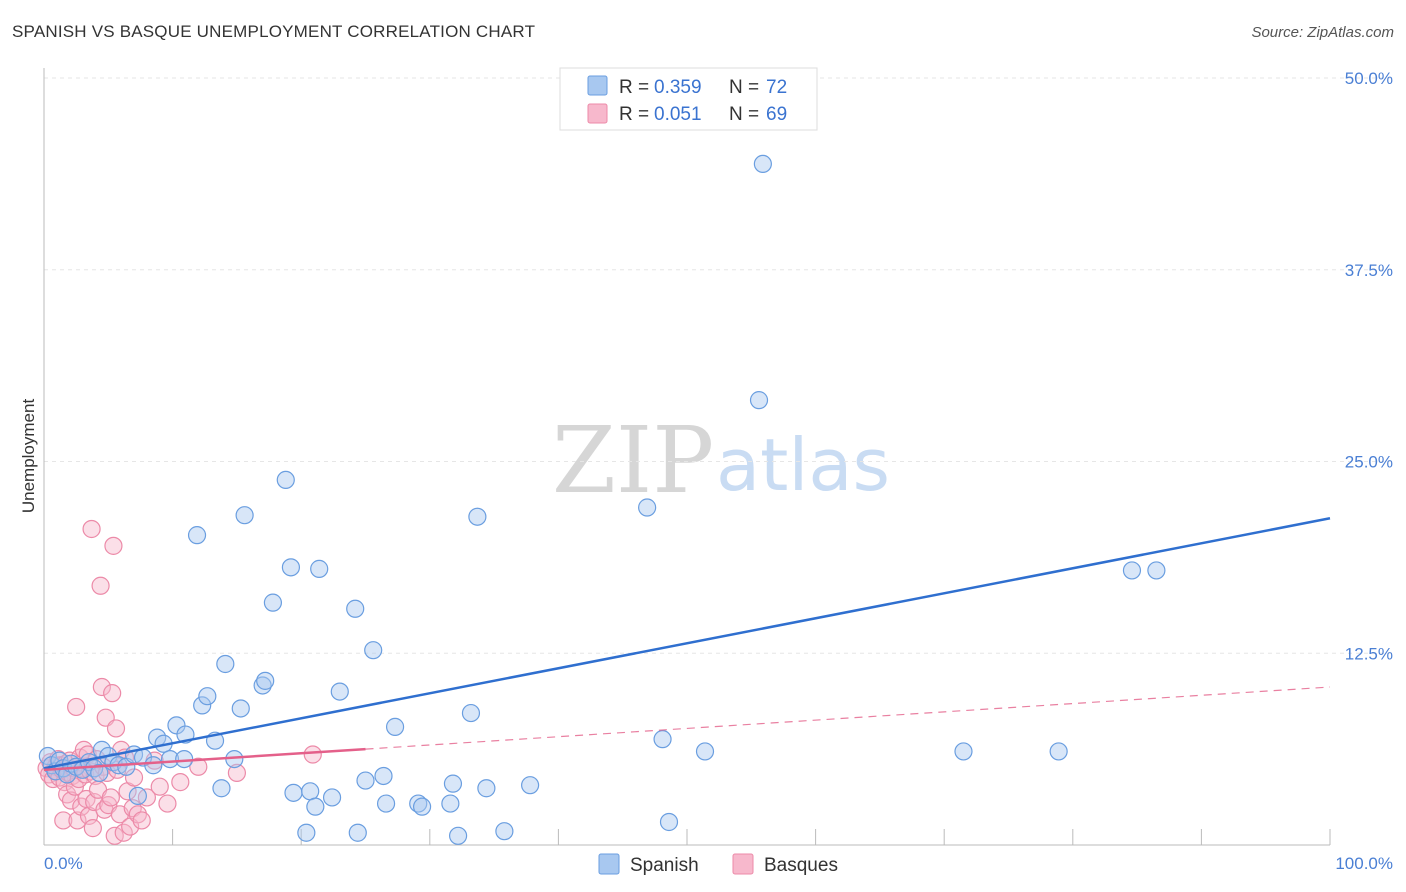  I want to click on x-tick-labels: 0.0% 100.0%, so click(718, 863).